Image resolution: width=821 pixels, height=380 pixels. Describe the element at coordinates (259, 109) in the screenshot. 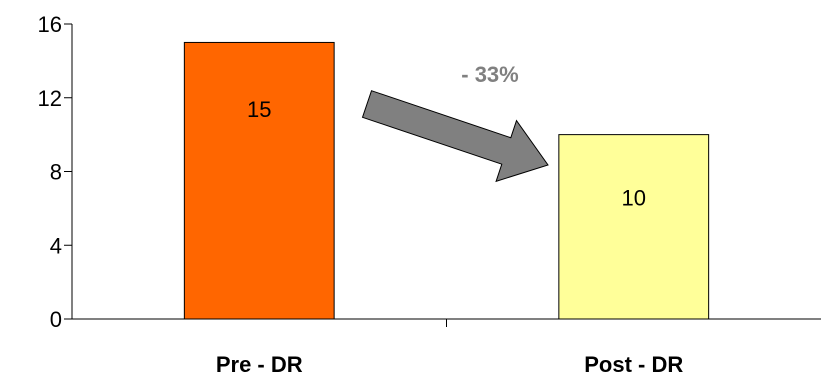

I see `bar-data-label: 15` at that location.